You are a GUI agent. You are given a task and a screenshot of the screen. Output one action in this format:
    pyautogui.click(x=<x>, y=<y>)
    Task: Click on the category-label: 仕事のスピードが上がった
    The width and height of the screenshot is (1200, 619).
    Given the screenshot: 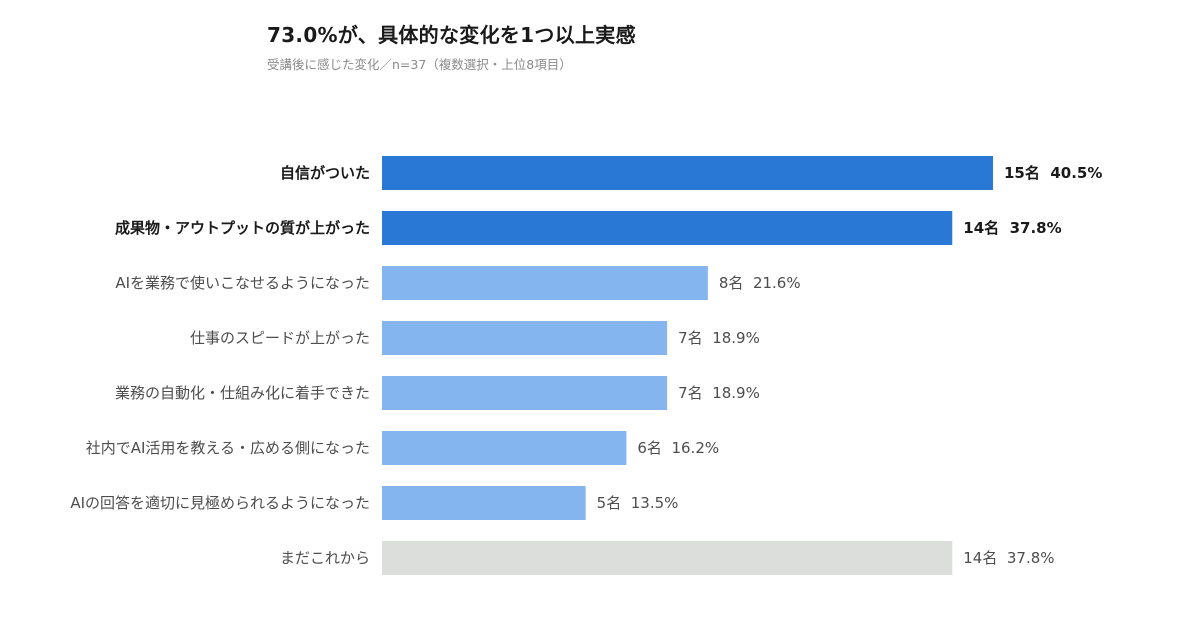 What is the action you would take?
    pyautogui.click(x=280, y=338)
    